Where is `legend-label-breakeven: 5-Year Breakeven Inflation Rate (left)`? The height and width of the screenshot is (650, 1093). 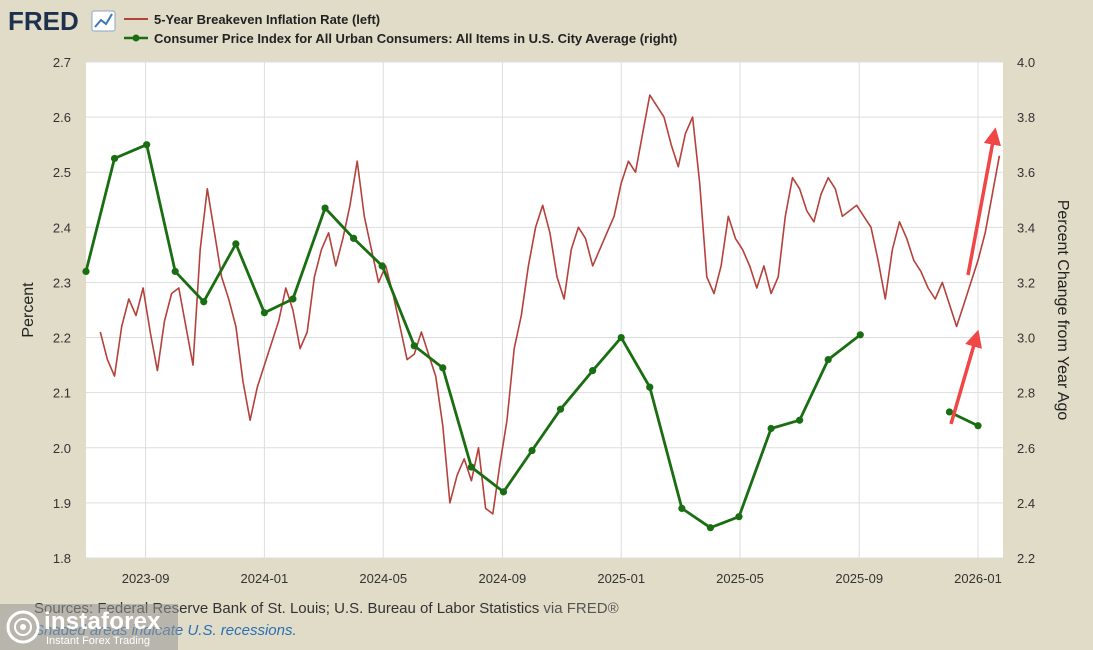
legend-label-breakeven: 5-Year Breakeven Inflation Rate (left) is located at coordinates (267, 19).